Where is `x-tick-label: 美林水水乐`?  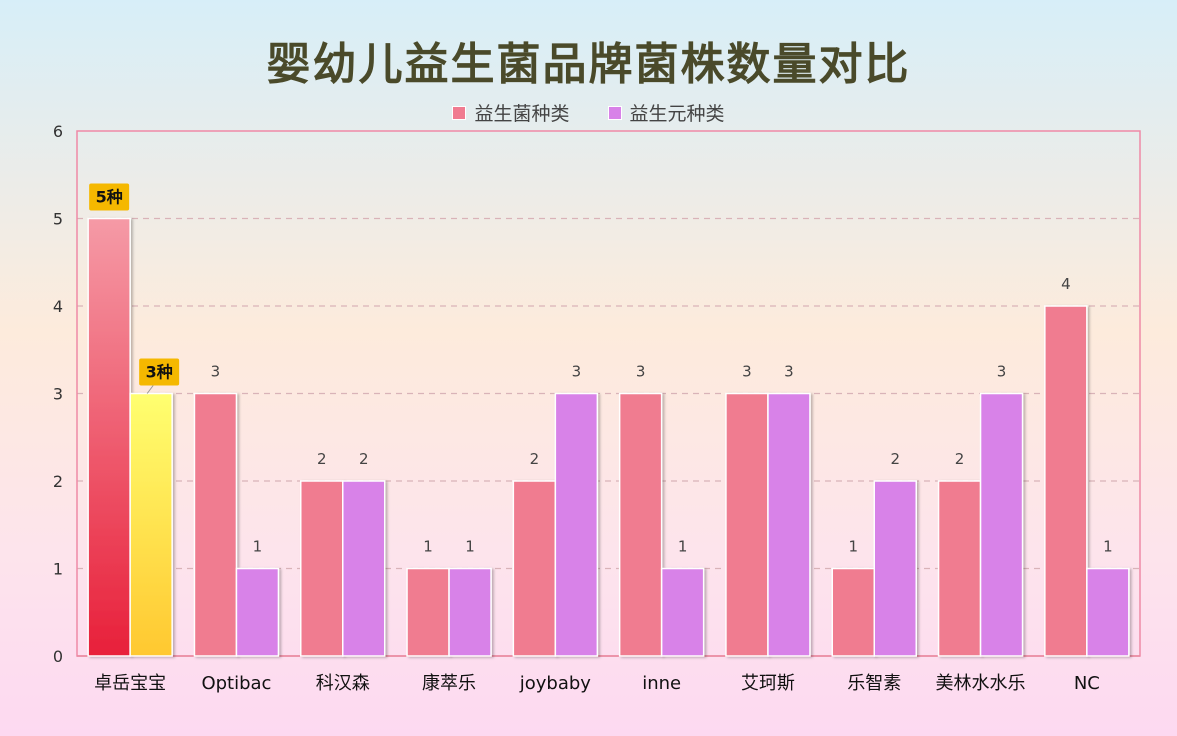 x-tick-label: 美林水水乐 is located at coordinates (981, 683).